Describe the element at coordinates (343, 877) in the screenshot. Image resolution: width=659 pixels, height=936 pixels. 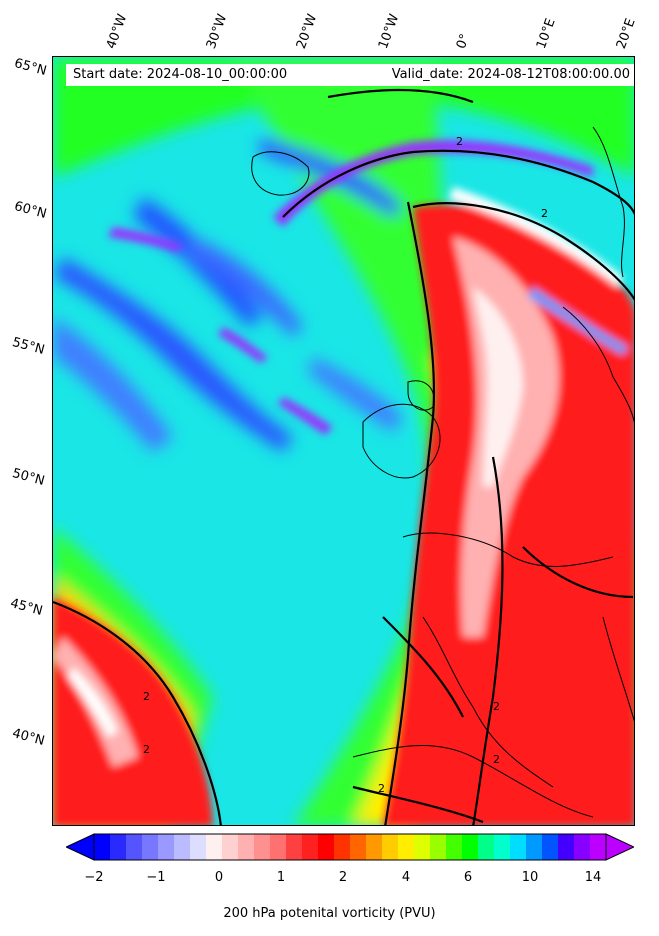
I see `colorbar-tick-label: 2` at that location.